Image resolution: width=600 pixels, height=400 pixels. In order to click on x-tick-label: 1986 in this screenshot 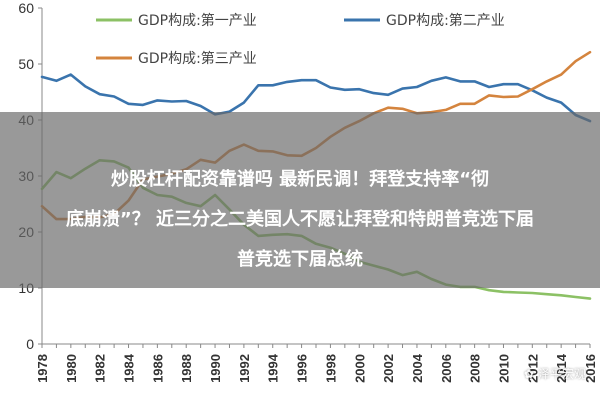, I will do `click(157, 368)`.